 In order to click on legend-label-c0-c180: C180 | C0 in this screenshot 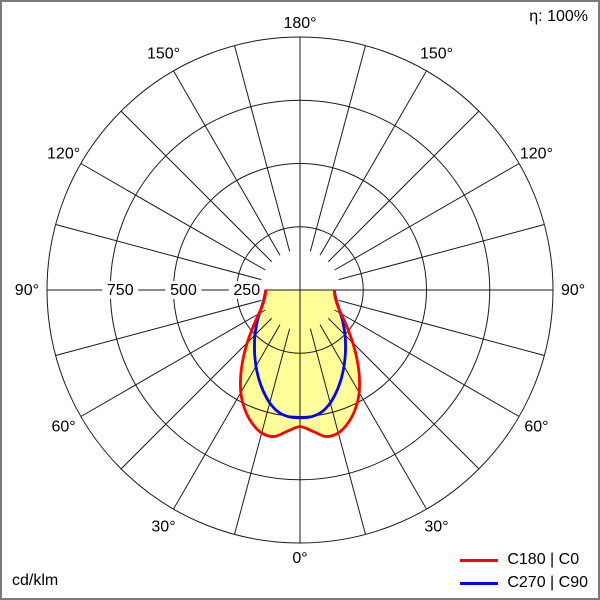, I will do `click(543, 559)`.